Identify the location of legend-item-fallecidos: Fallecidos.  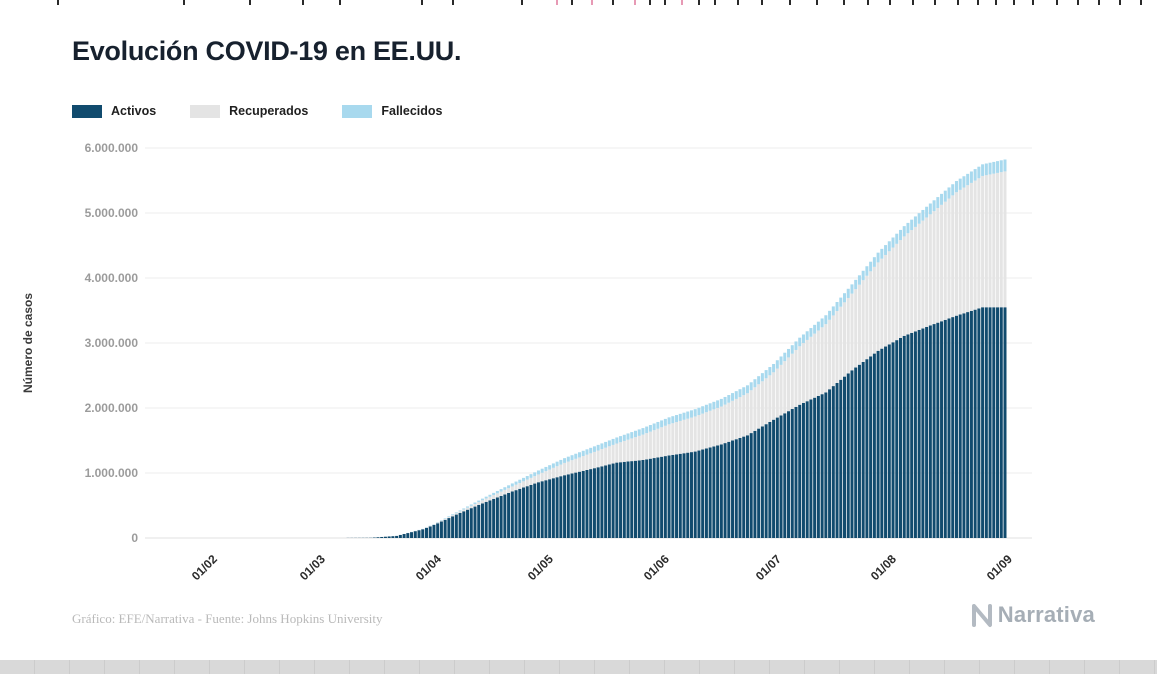
(392, 111).